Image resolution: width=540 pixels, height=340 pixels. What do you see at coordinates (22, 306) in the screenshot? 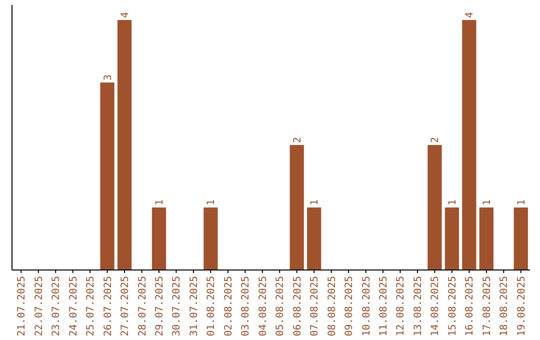
I see `x-tick-label: 21.07.2025` at bounding box center [22, 306].